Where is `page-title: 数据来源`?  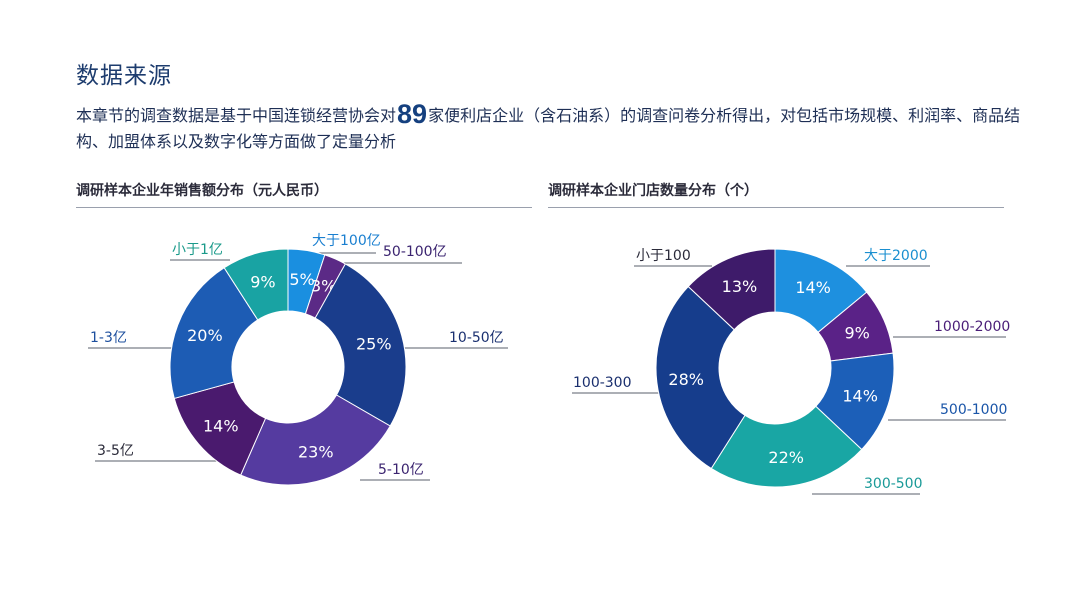 page-title: 数据来源 is located at coordinates (124, 76).